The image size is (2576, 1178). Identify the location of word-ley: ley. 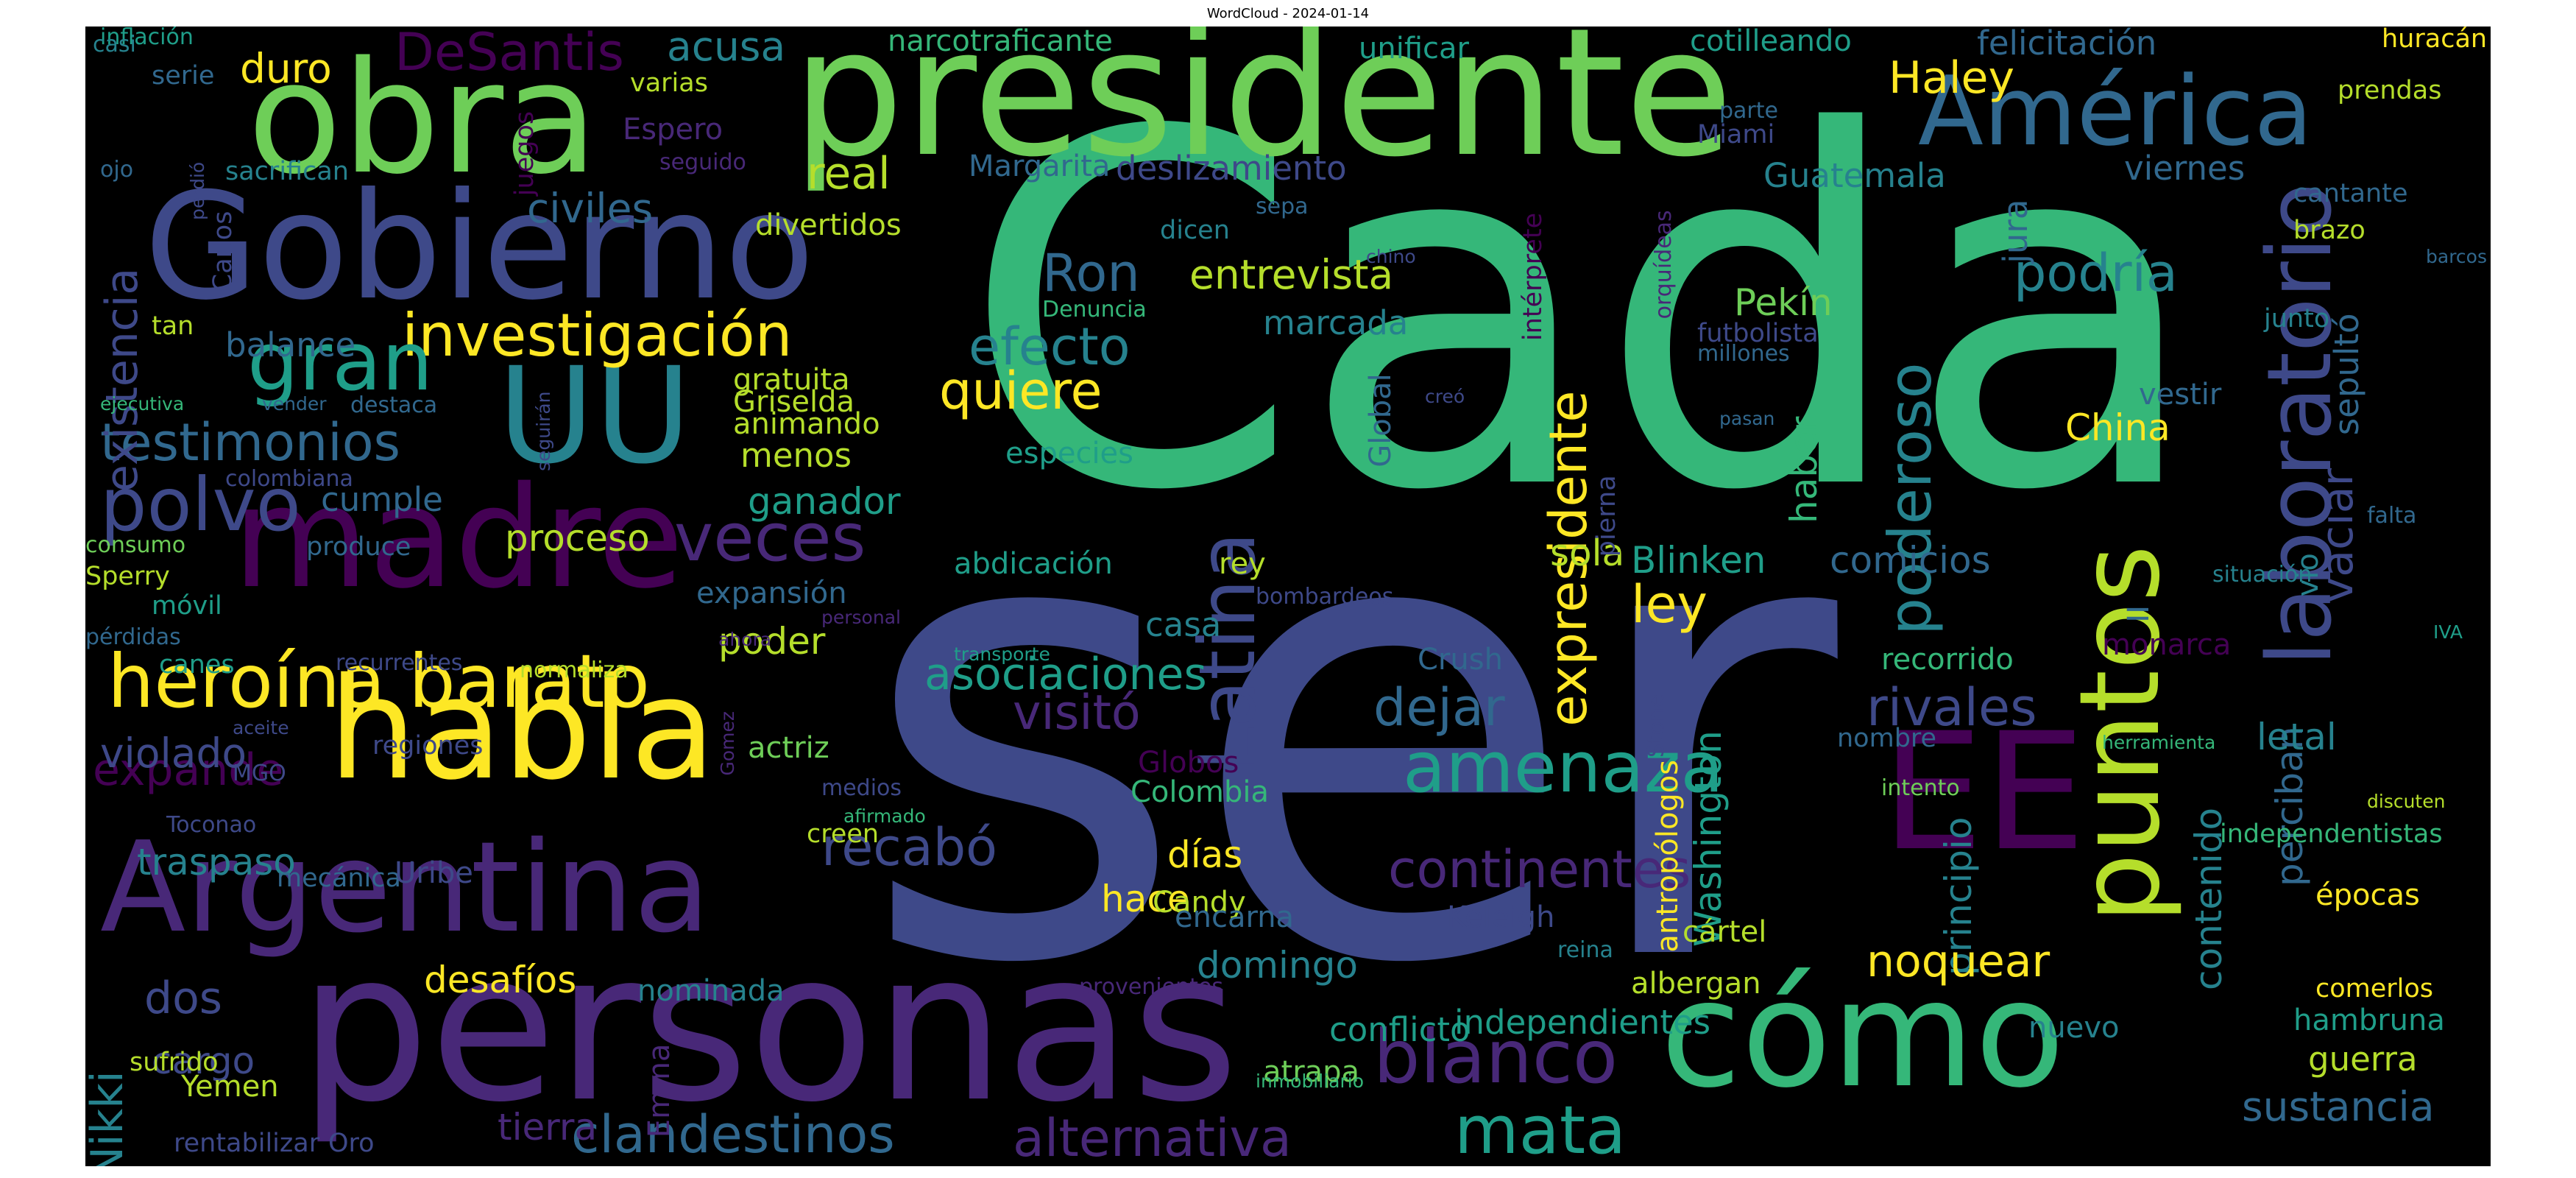
(1669, 604).